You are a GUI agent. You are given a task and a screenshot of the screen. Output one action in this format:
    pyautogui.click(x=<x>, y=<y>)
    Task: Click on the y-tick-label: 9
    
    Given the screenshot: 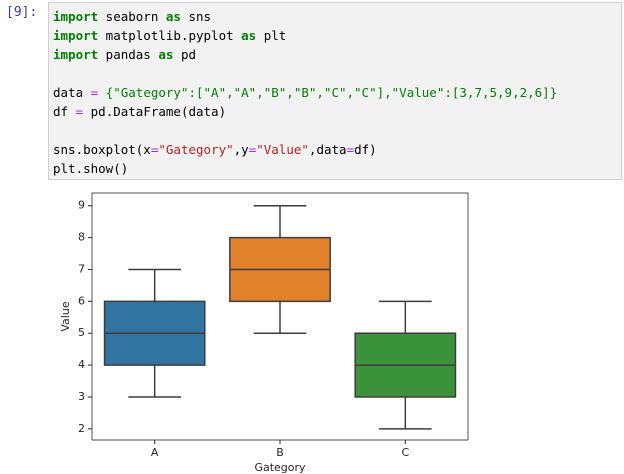 What is the action you would take?
    pyautogui.click(x=81, y=205)
    